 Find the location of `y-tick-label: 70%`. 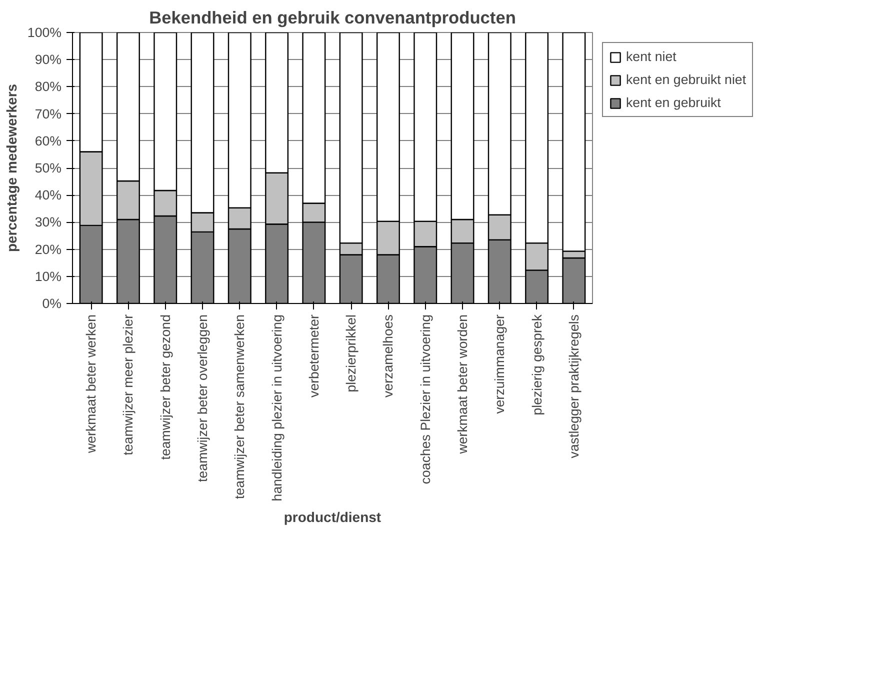

y-tick-label: 70% is located at coordinates (48, 114).